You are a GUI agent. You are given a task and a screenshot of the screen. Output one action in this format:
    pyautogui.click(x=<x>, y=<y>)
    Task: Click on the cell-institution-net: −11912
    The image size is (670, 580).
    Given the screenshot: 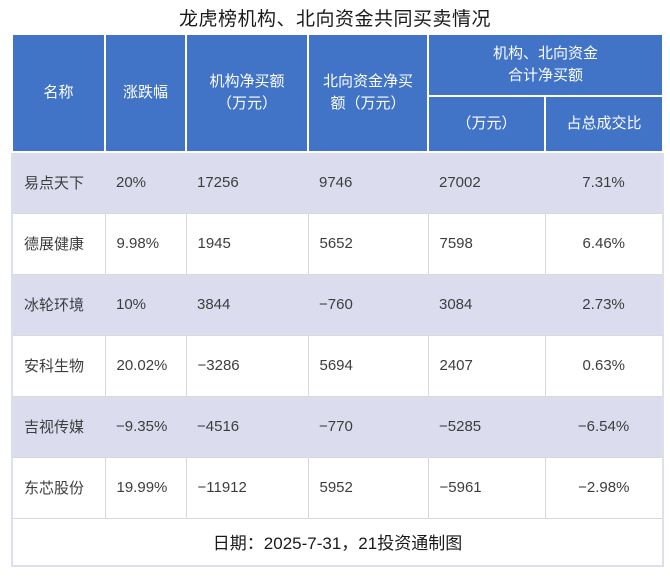 What is the action you would take?
    pyautogui.click(x=247, y=487)
    